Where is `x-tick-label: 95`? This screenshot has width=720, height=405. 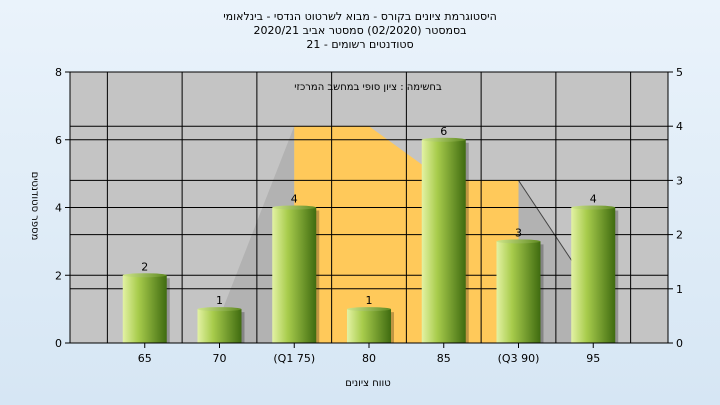 x-tick-label: 95 is located at coordinates (593, 358).